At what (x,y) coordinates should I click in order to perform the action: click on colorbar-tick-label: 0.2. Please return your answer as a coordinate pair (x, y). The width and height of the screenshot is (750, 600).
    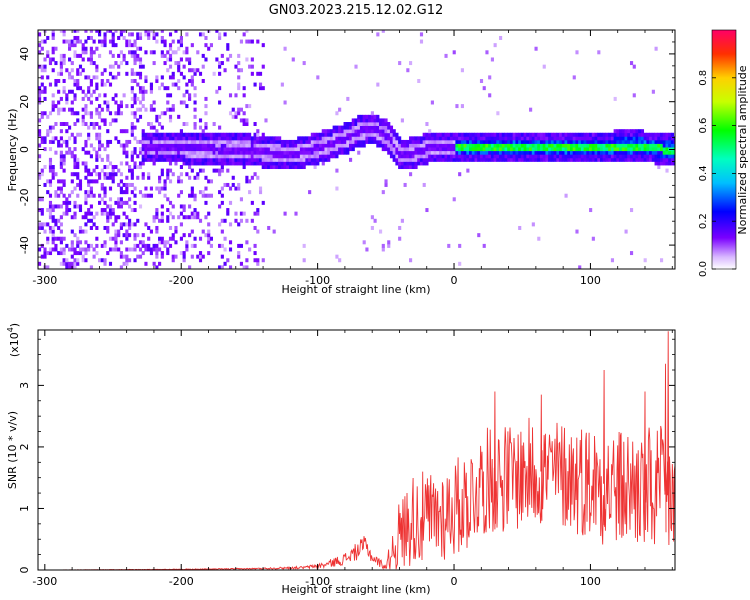
    Looking at the image, I should click on (703, 221).